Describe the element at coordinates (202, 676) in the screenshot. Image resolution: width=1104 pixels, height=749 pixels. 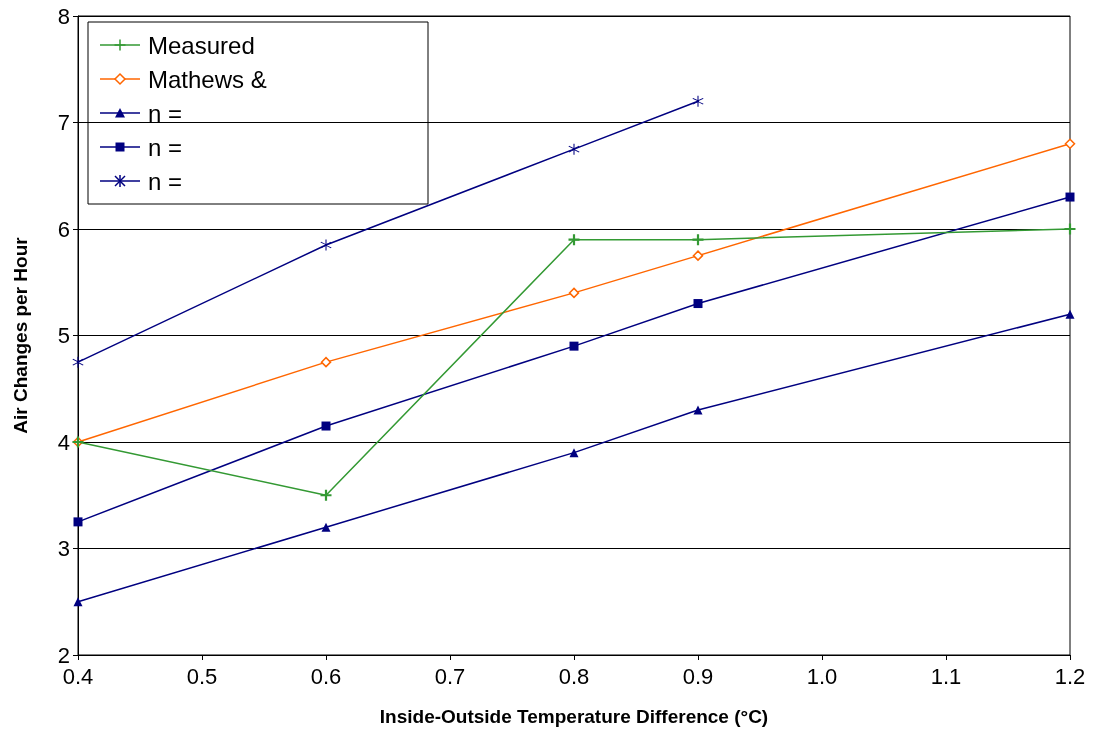
I see `x-tick-label: 0.5` at that location.